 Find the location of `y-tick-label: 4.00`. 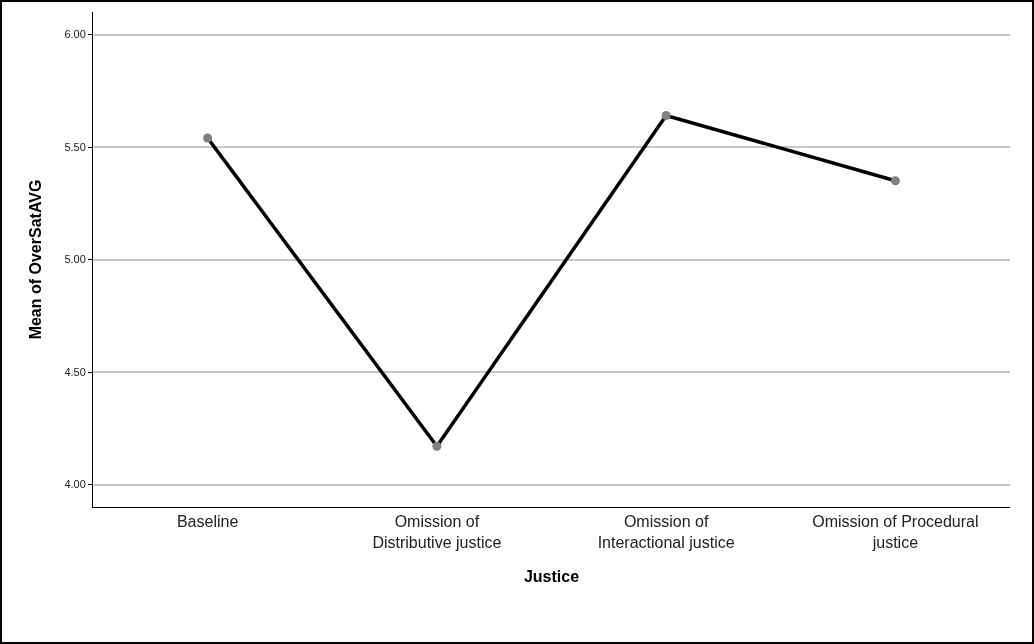

y-tick-label: 4.00 is located at coordinates (75, 484).